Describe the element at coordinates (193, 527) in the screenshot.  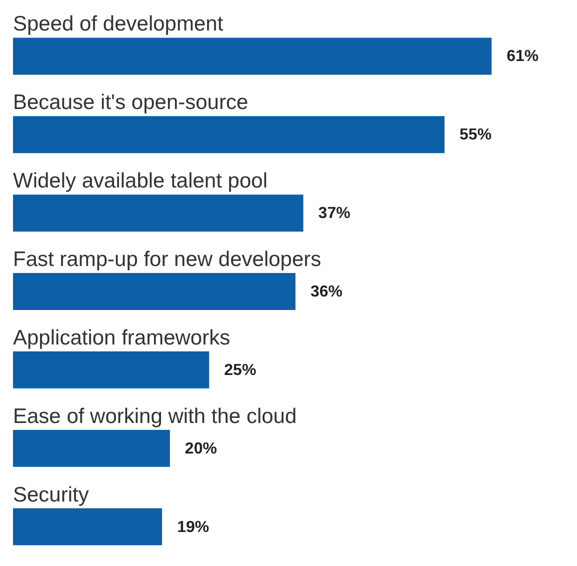
I see `data-label: 19%` at that location.